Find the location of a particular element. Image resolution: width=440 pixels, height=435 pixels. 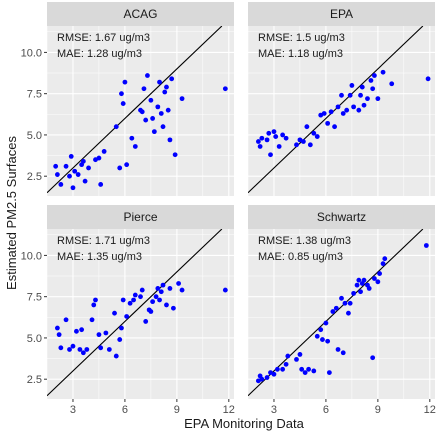

x-tick-label: 9 is located at coordinates (378, 410).